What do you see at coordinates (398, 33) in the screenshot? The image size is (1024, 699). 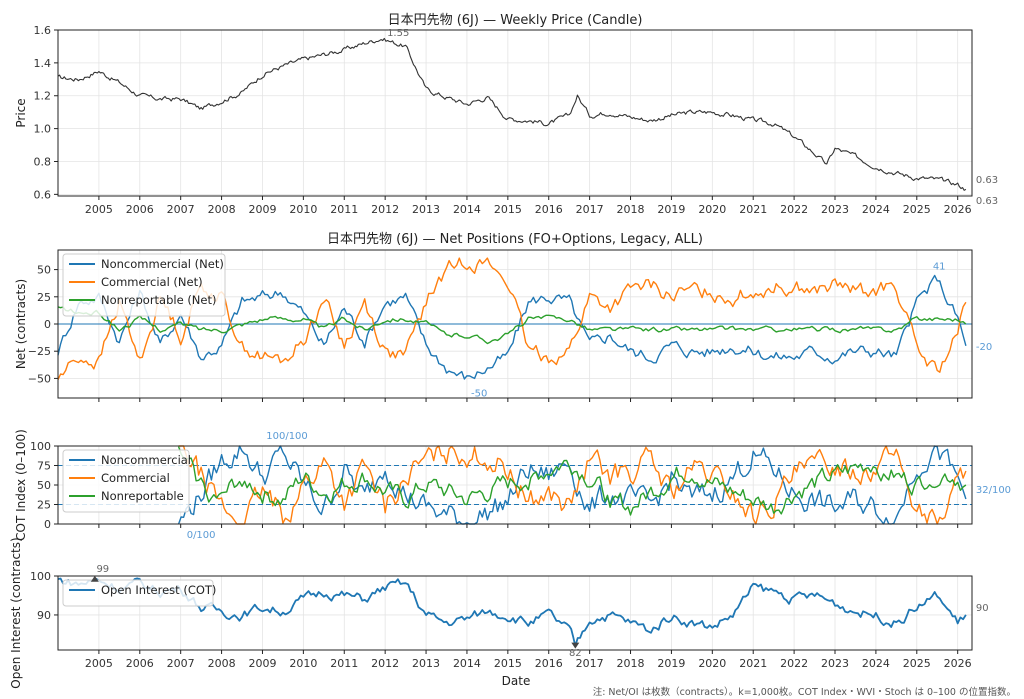 I see `annotation: 1.55` at bounding box center [398, 33].